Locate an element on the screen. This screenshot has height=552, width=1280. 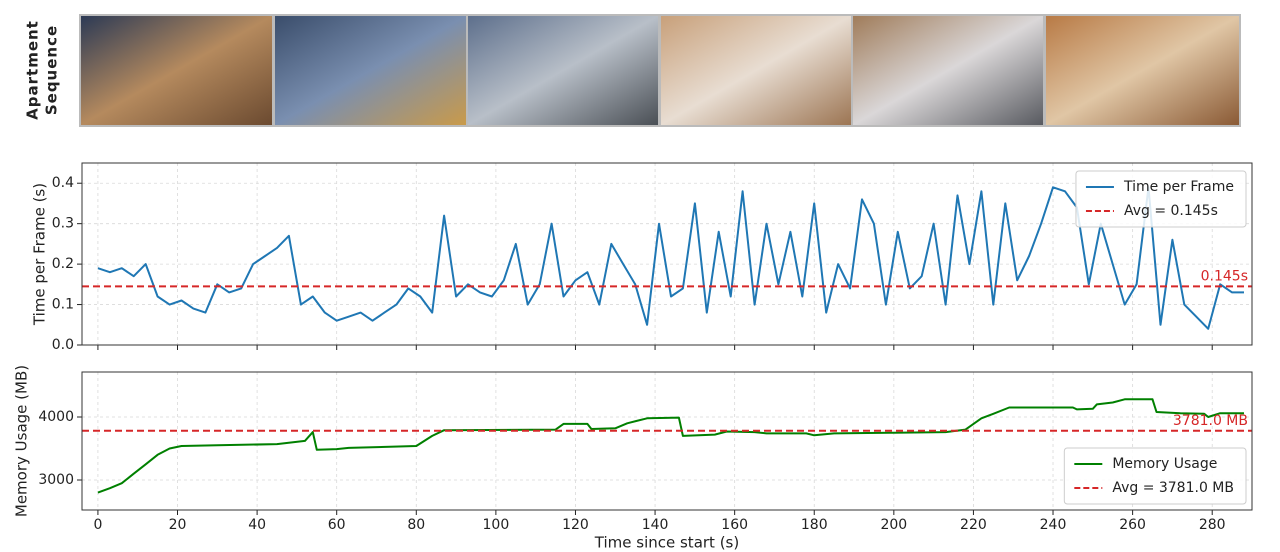
x-tick-label: 260 is located at coordinates (1132, 525).